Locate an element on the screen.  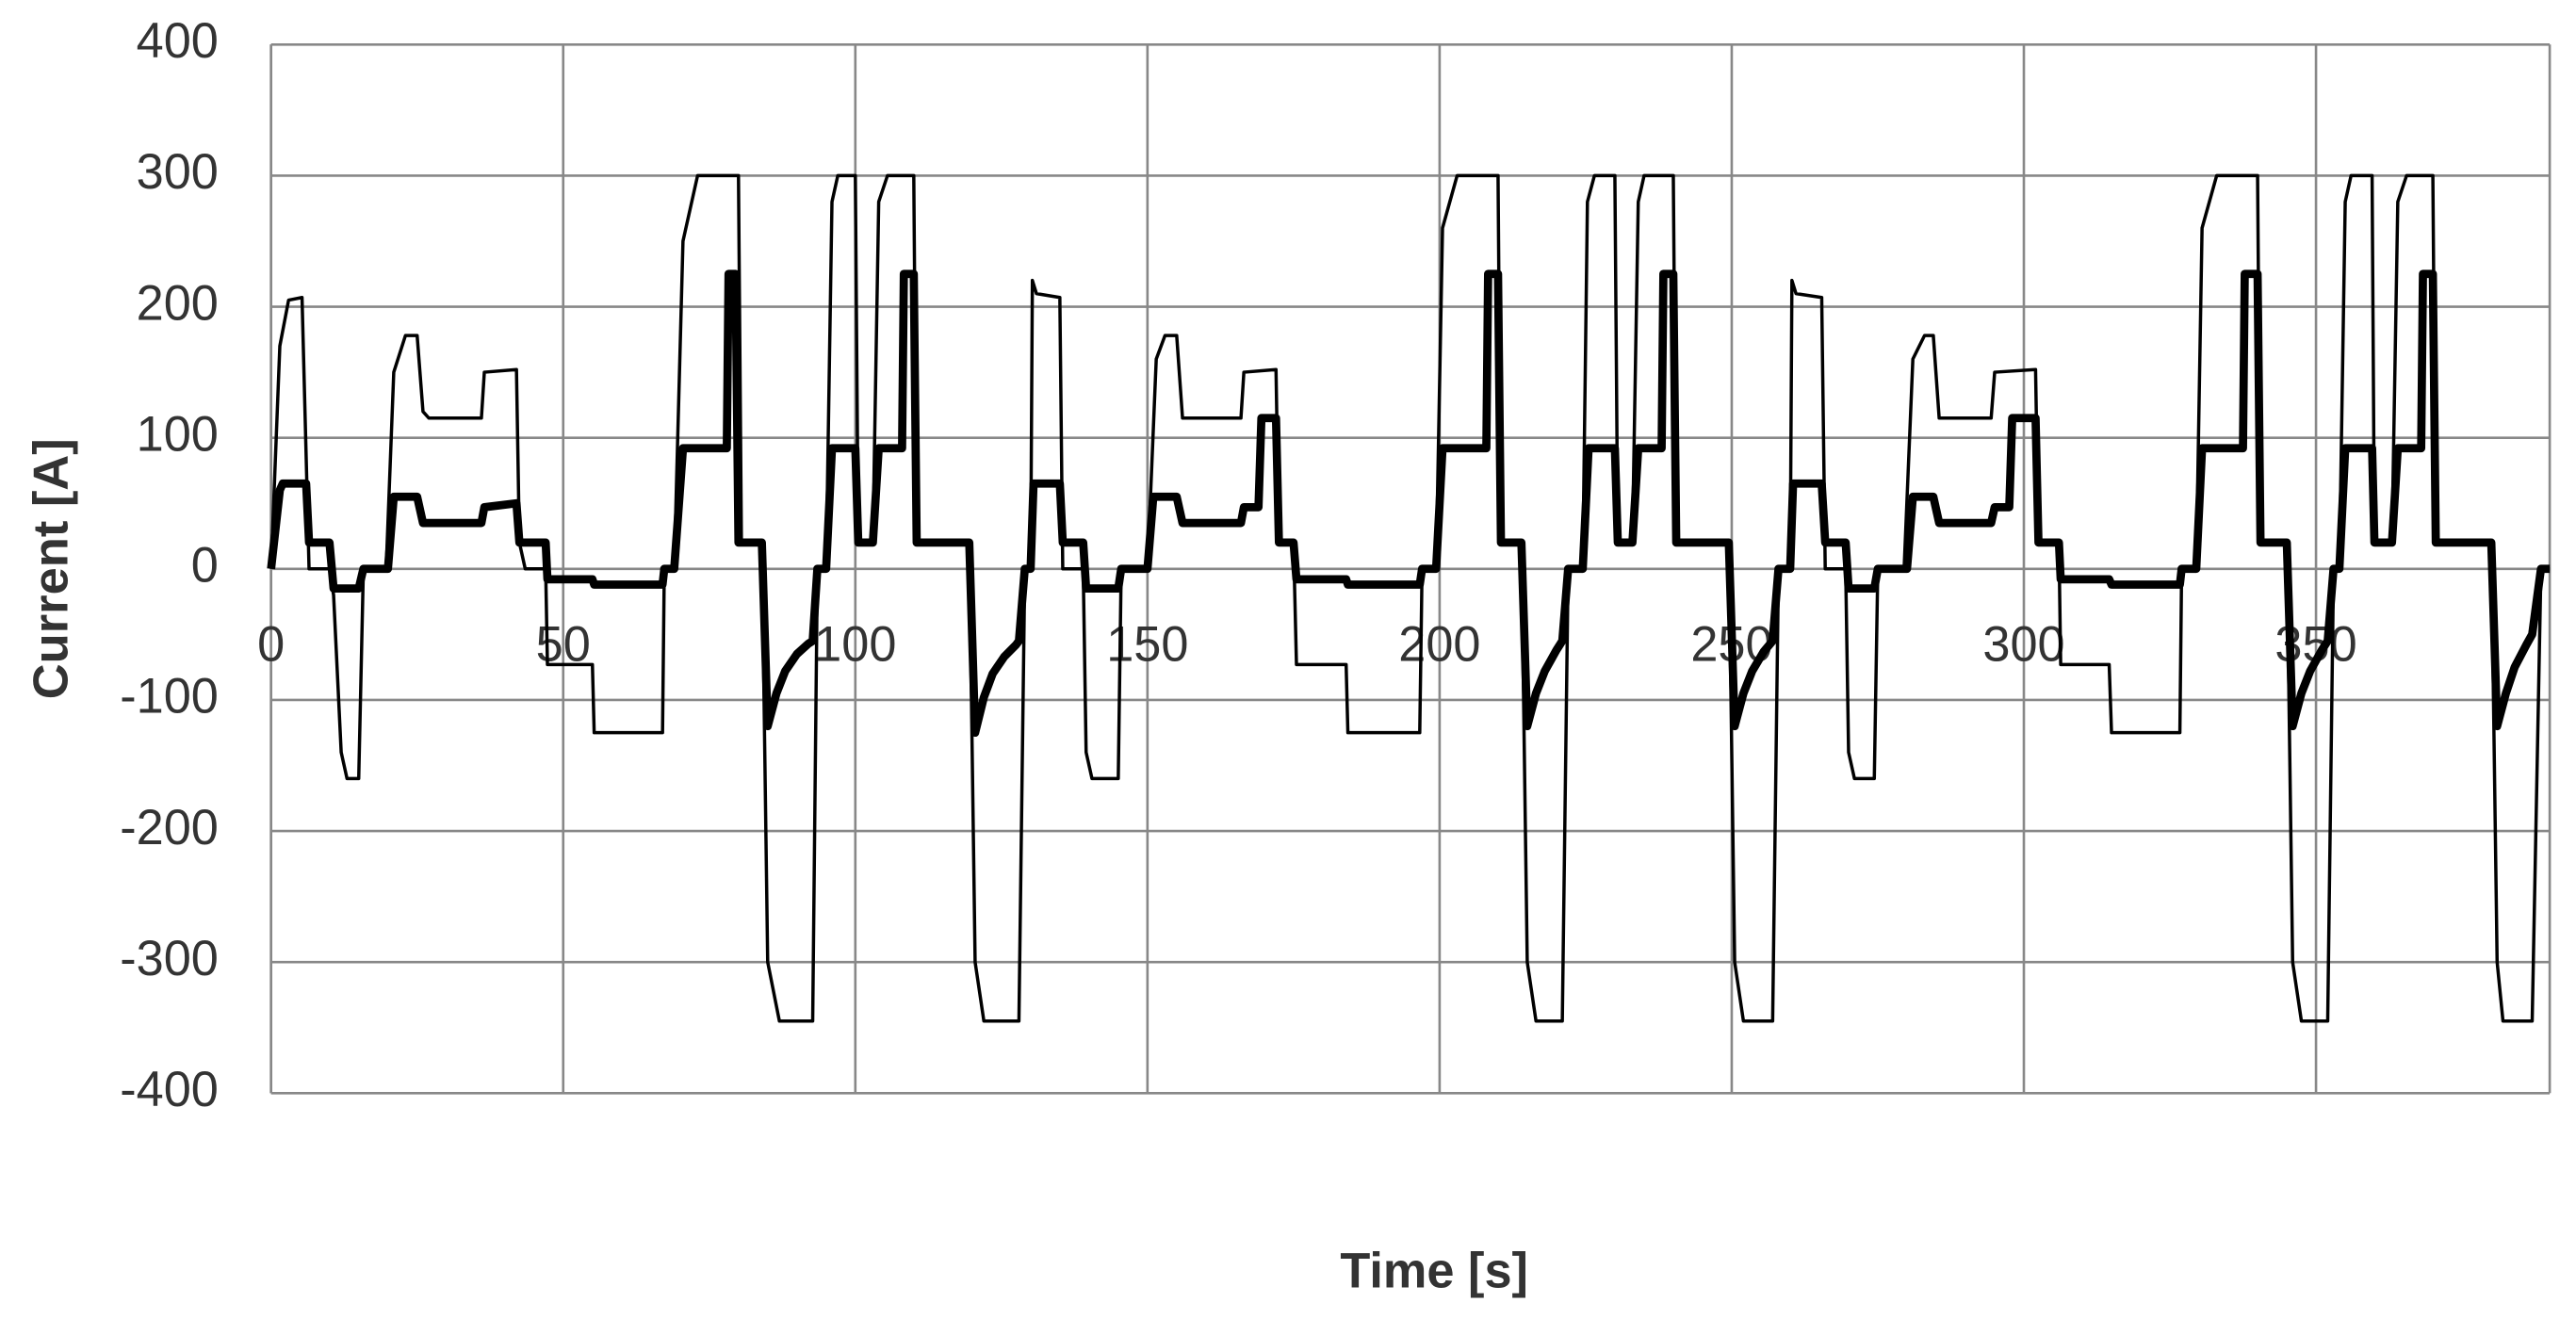
x-tick-label: 100 is located at coordinates (855, 645).